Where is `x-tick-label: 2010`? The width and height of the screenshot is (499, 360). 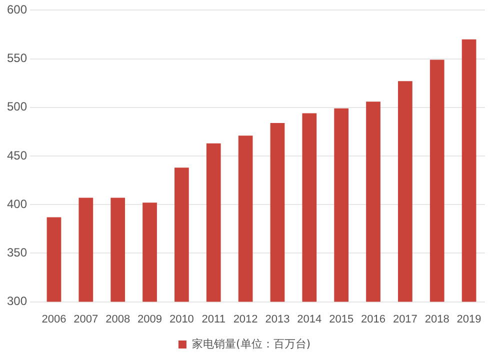
x-tick-label: 2010 is located at coordinates (181, 319).